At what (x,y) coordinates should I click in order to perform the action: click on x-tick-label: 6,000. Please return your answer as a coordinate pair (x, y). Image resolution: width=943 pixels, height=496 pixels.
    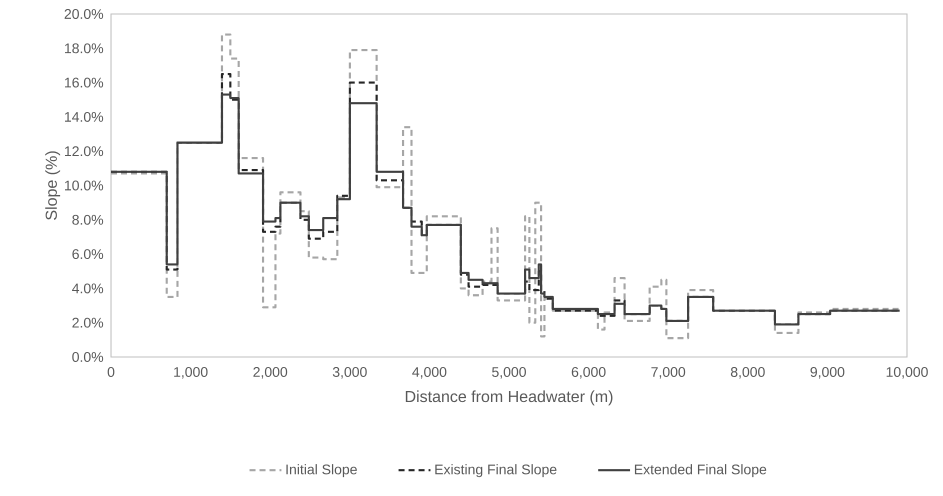
    Looking at the image, I should click on (589, 373).